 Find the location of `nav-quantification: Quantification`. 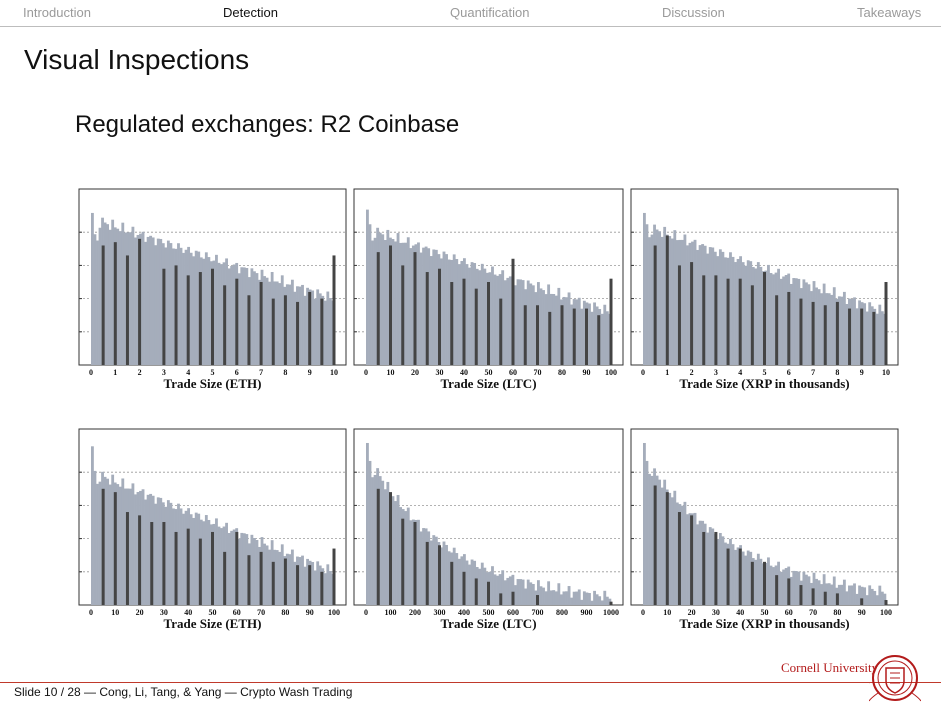

nav-quantification: Quantification is located at coordinates (490, 12).